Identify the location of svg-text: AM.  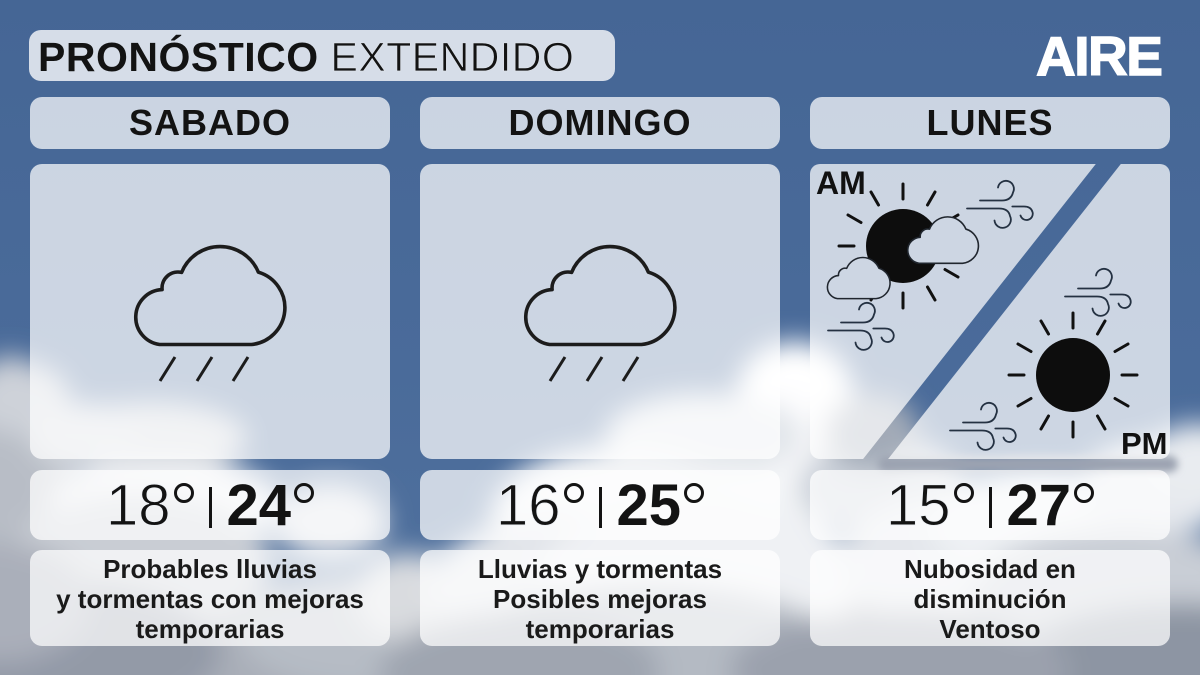
(841, 183).